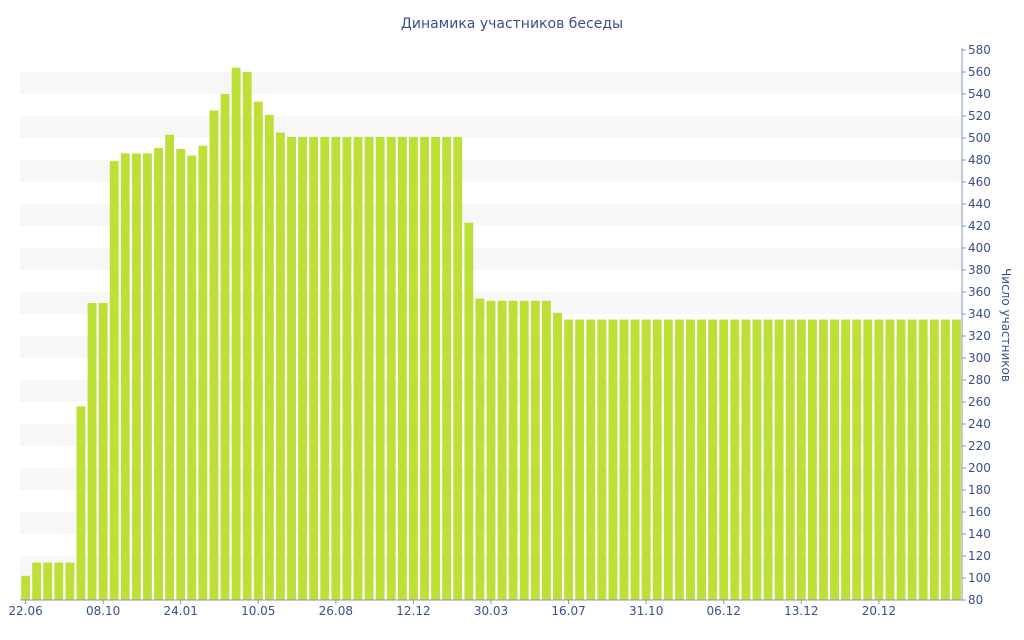 The height and width of the screenshot is (640, 1024). Describe the element at coordinates (975, 600) in the screenshot. I see `y-tick-label: 80` at that location.